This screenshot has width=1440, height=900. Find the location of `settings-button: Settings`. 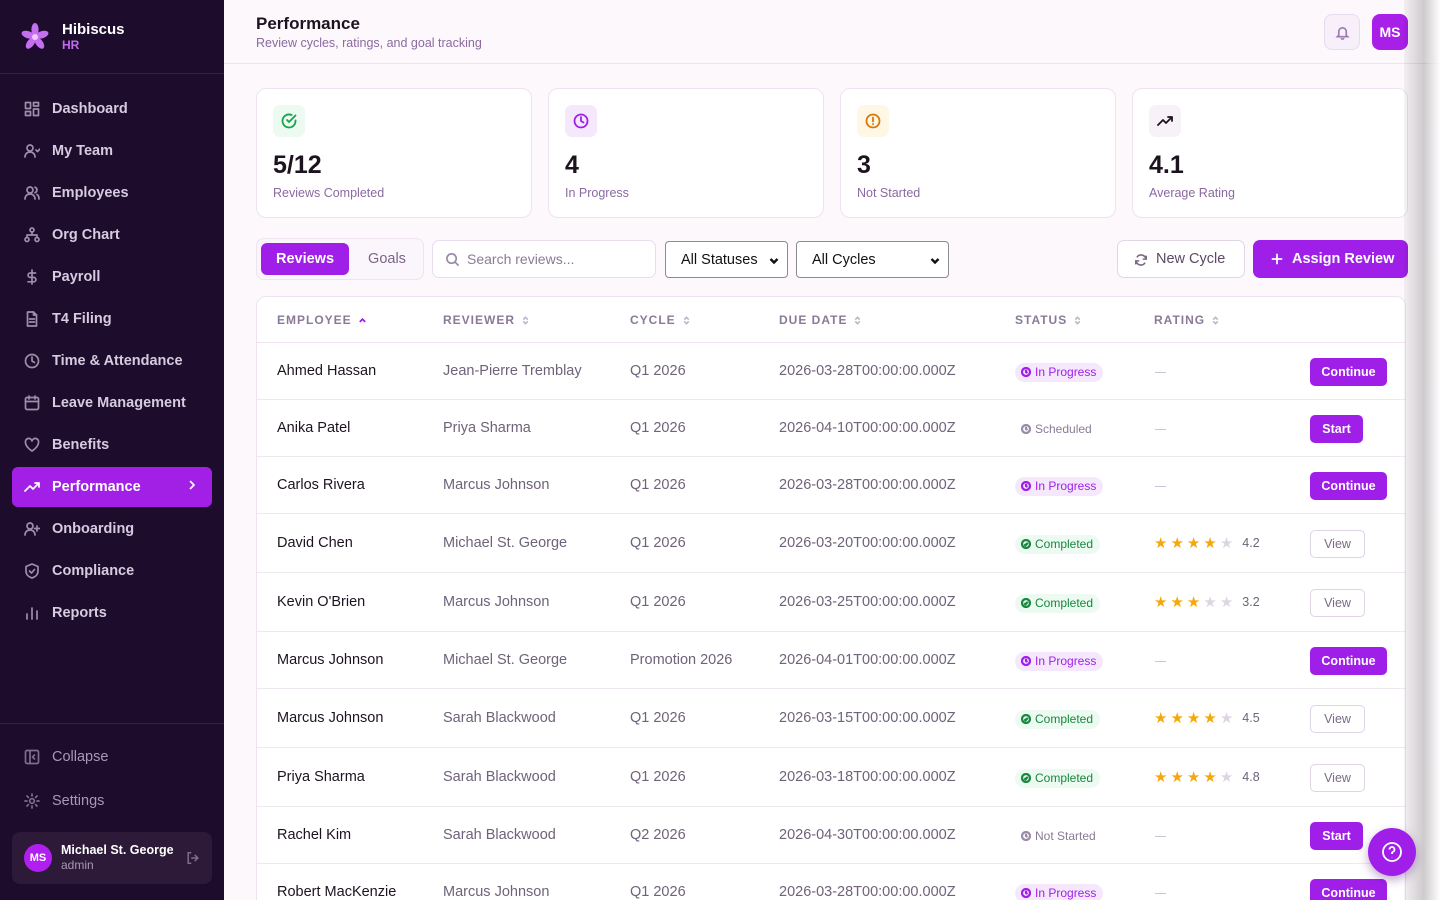

settings-button: Settings is located at coordinates (112, 801).